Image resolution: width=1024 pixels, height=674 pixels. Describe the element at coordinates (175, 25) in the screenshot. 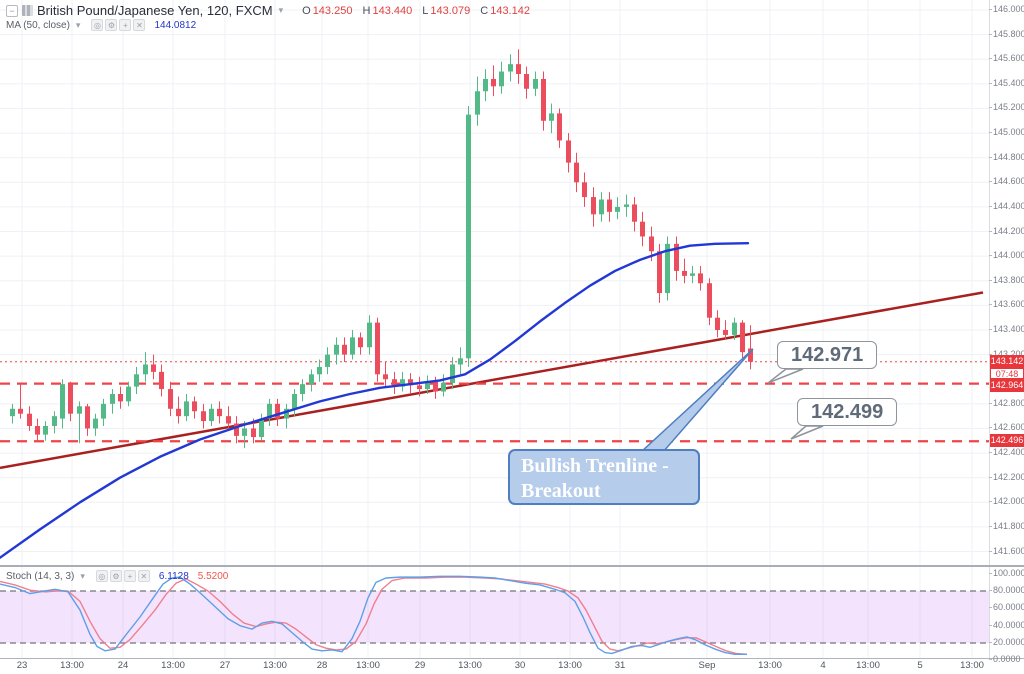

I see `ma-value: 144.0812` at that location.